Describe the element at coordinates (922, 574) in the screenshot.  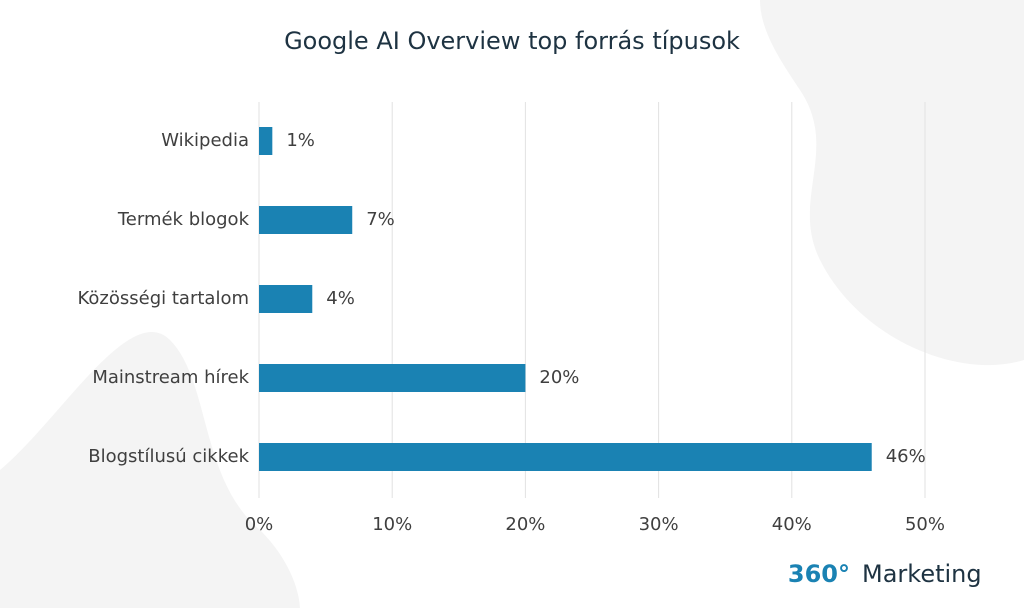
I see `brand-name: Marketing` at that location.